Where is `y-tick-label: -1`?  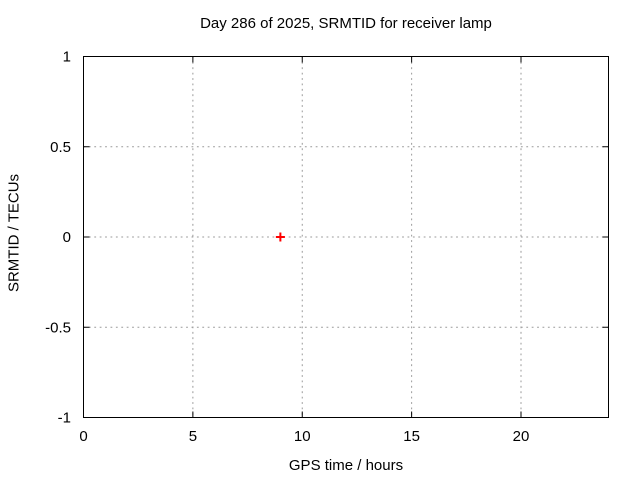
y-tick-label: -1 is located at coordinates (64, 418).